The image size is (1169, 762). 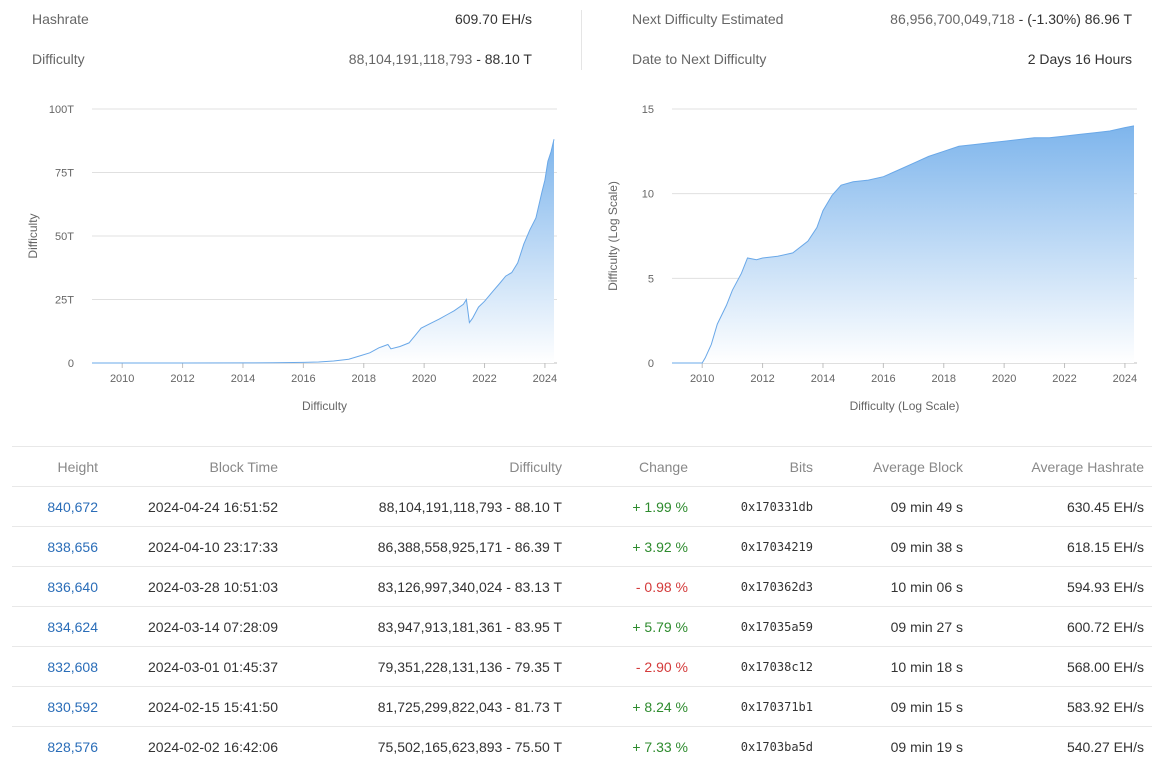 What do you see at coordinates (702, 379) in the screenshot?
I see `x-tick-label: 2010` at bounding box center [702, 379].